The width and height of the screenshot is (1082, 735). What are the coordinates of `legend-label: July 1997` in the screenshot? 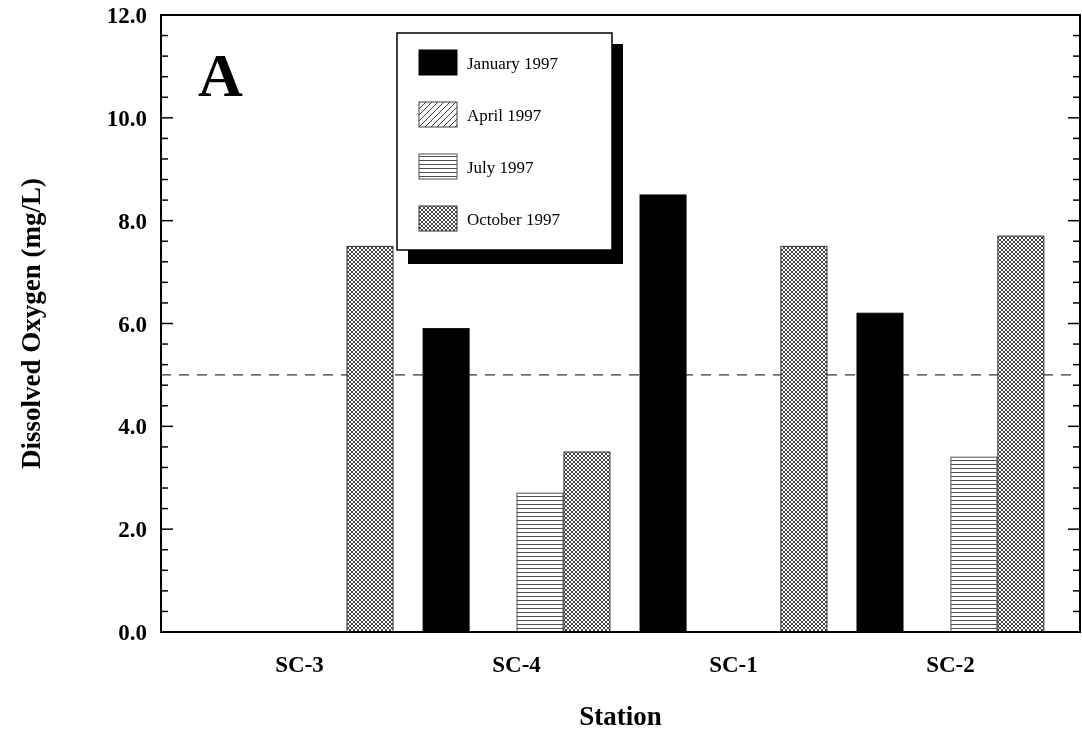 It's located at (501, 167).